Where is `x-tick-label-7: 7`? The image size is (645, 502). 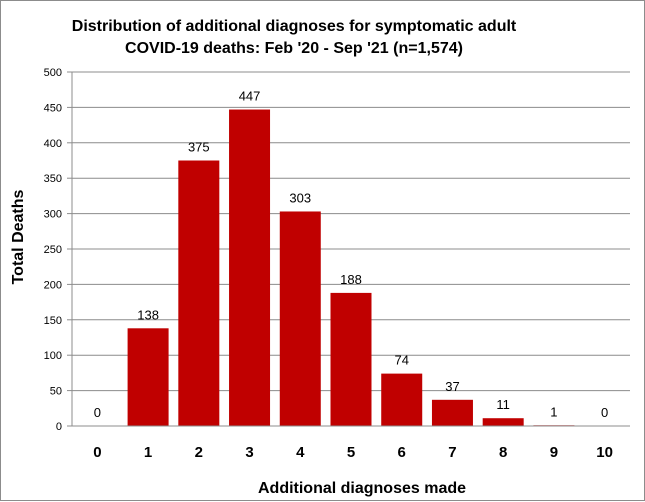
x-tick-label-7: 7 is located at coordinates (452, 452).